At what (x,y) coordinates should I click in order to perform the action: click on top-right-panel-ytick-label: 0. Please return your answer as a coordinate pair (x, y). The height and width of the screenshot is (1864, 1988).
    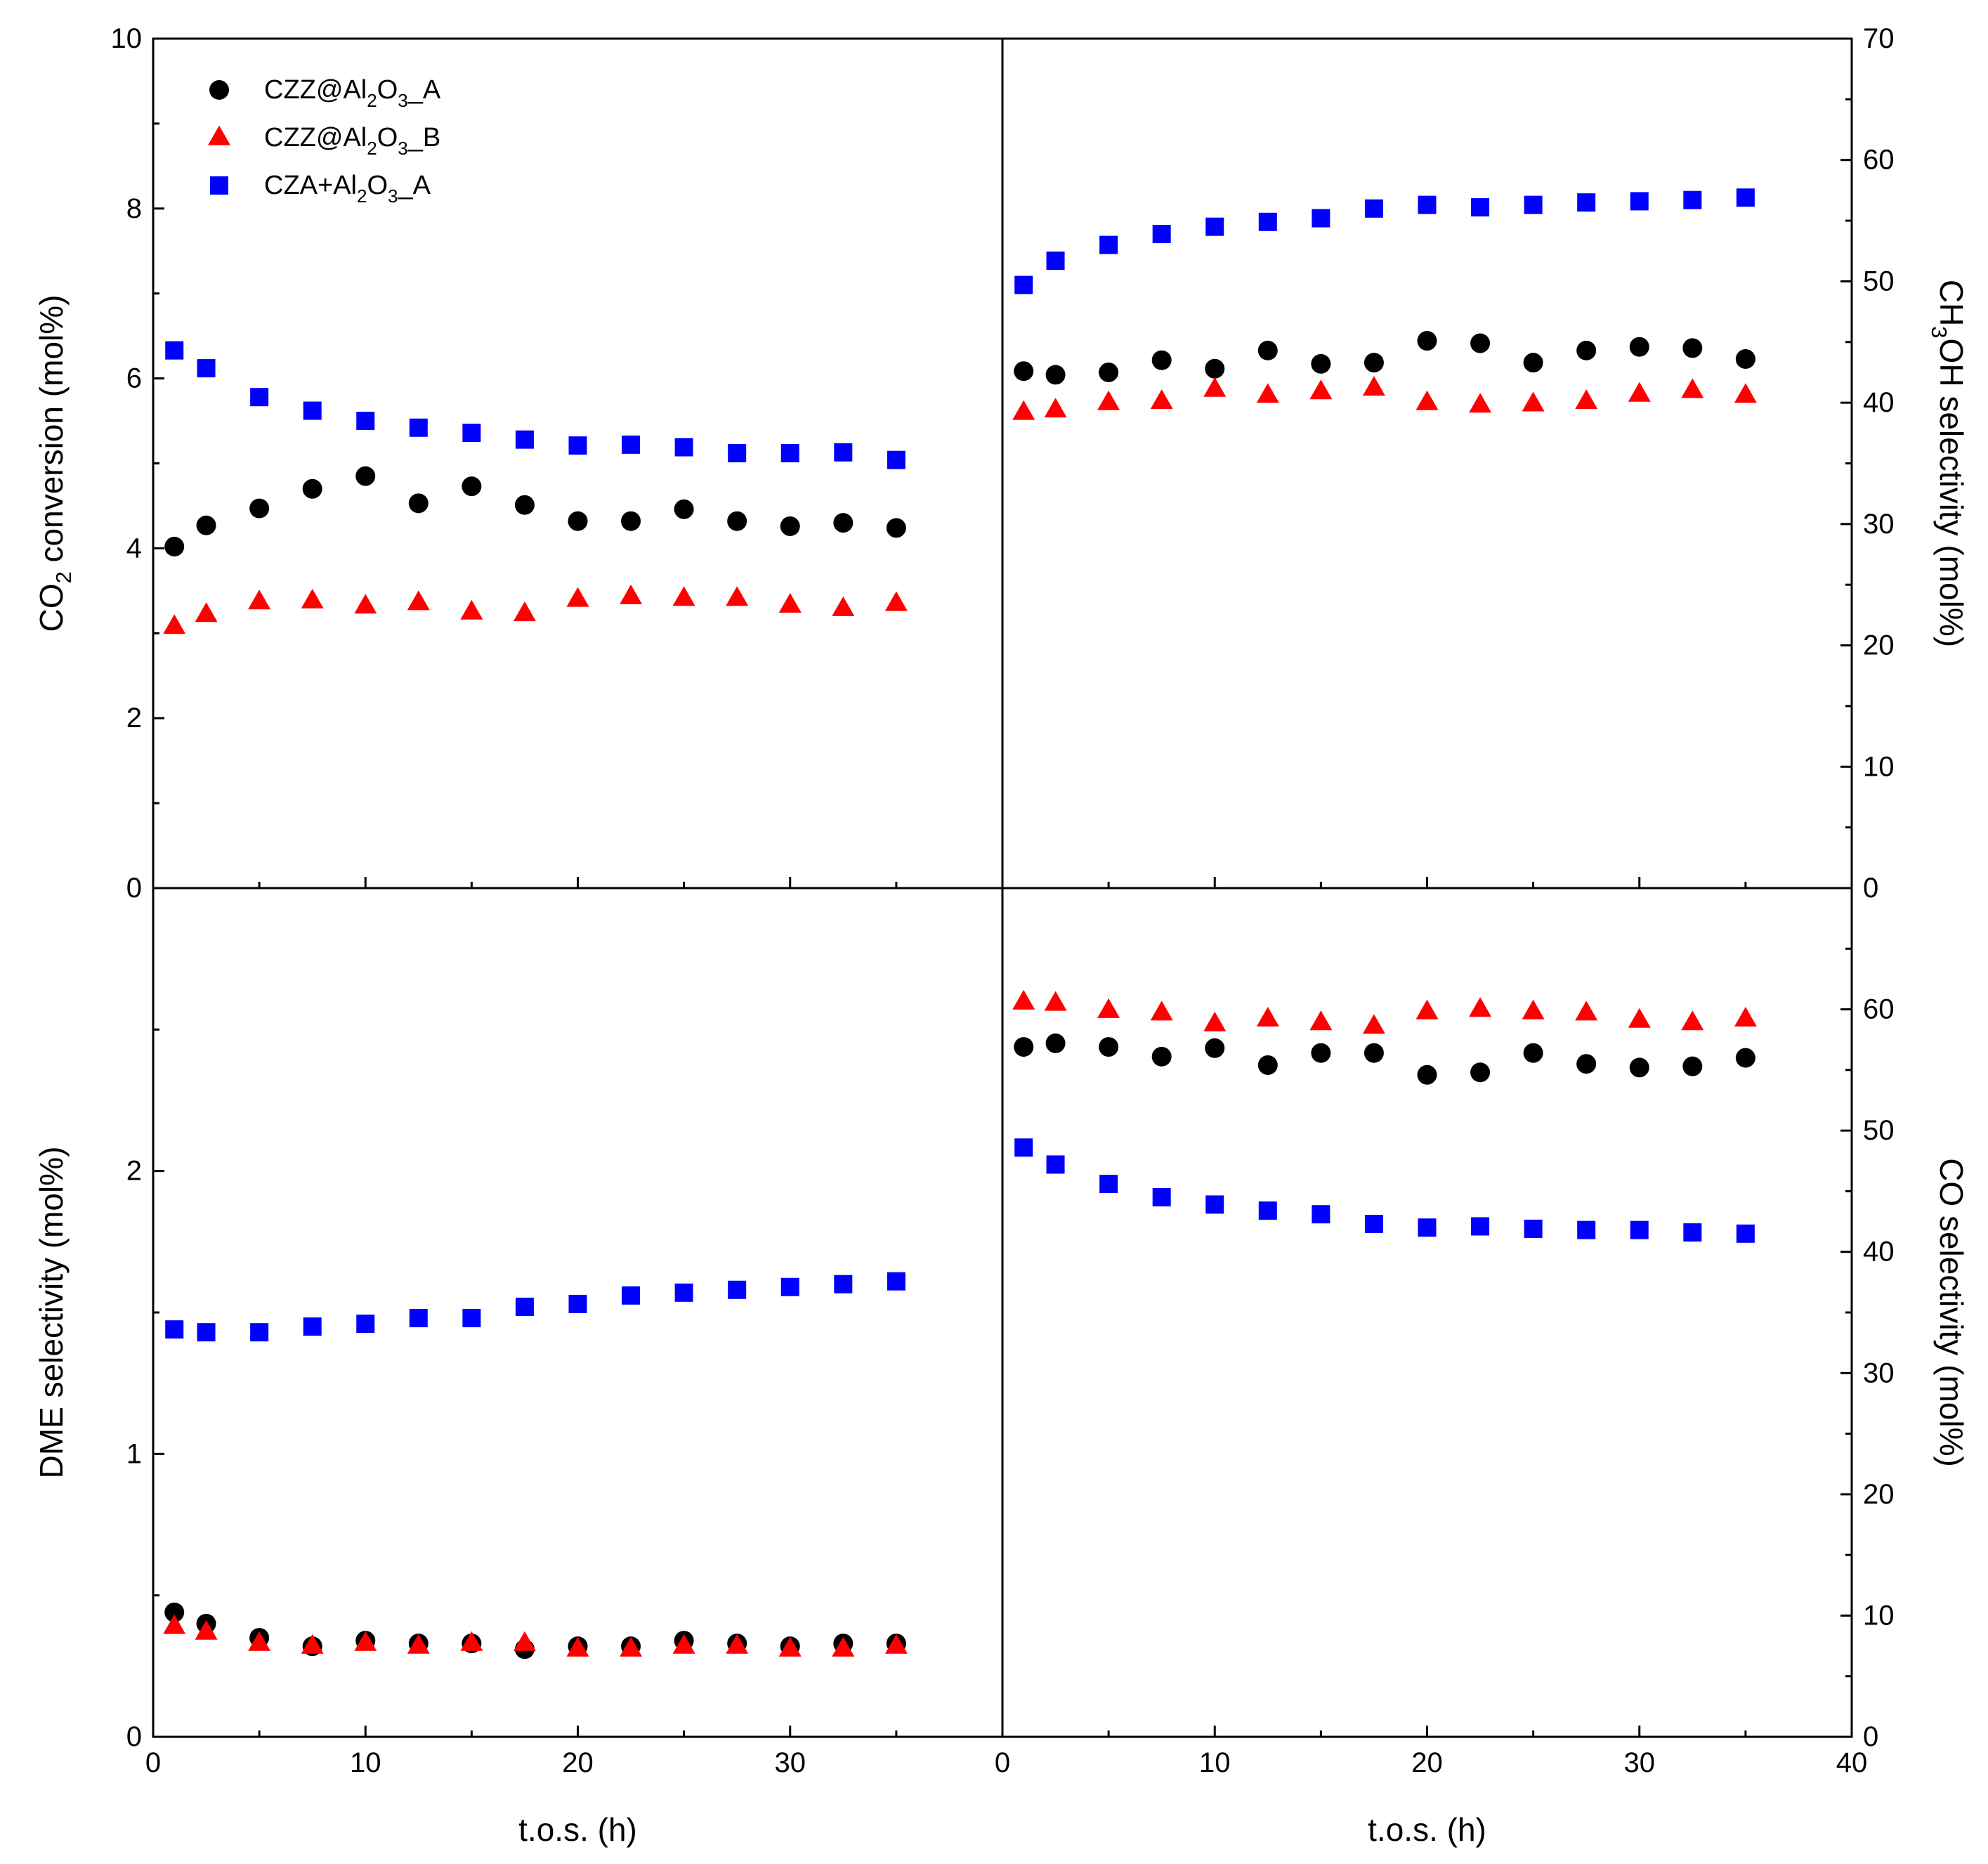
    Looking at the image, I should click on (1870, 888).